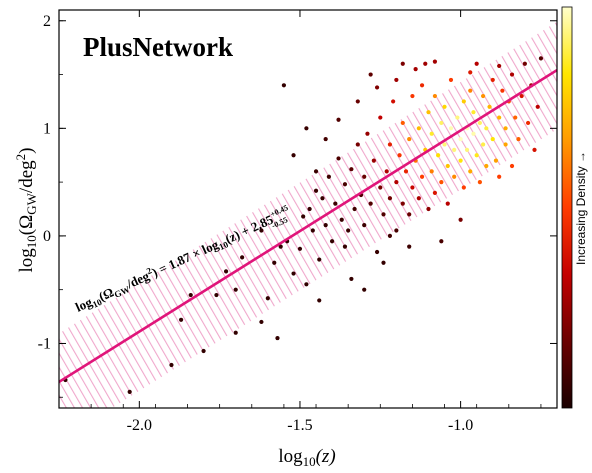  I want to click on x-axis-label: log10(z), so click(306, 457).